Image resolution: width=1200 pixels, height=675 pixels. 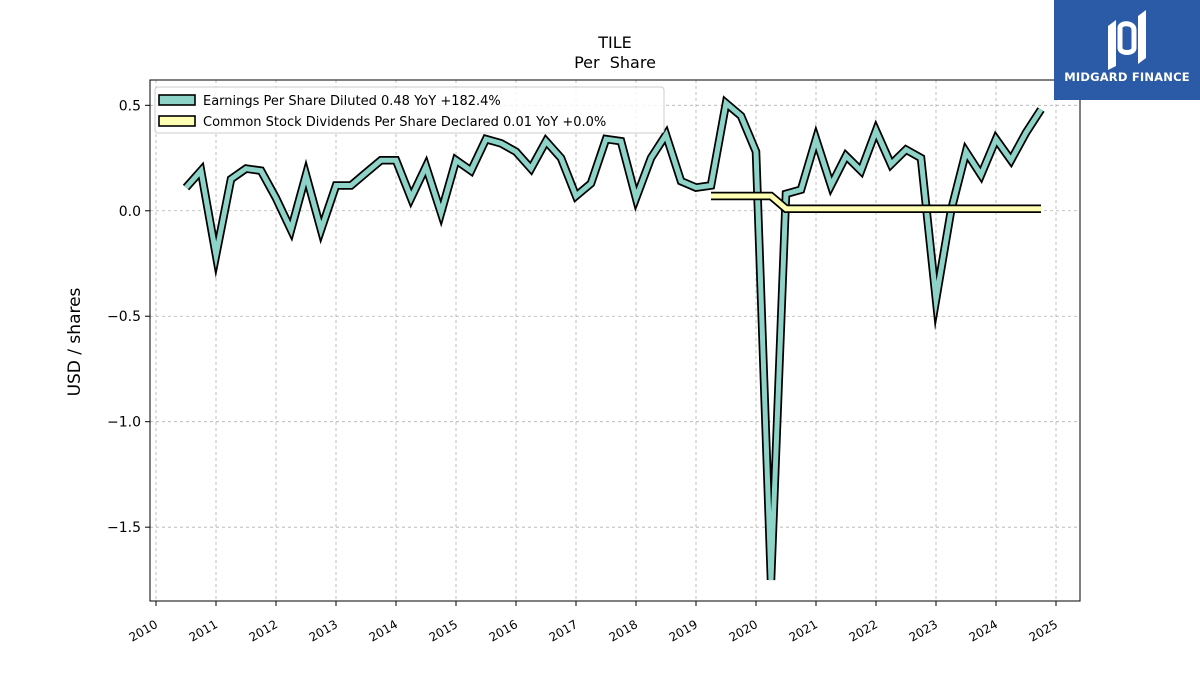 I want to click on chart-subtitle: Per Share, so click(x=615, y=62).